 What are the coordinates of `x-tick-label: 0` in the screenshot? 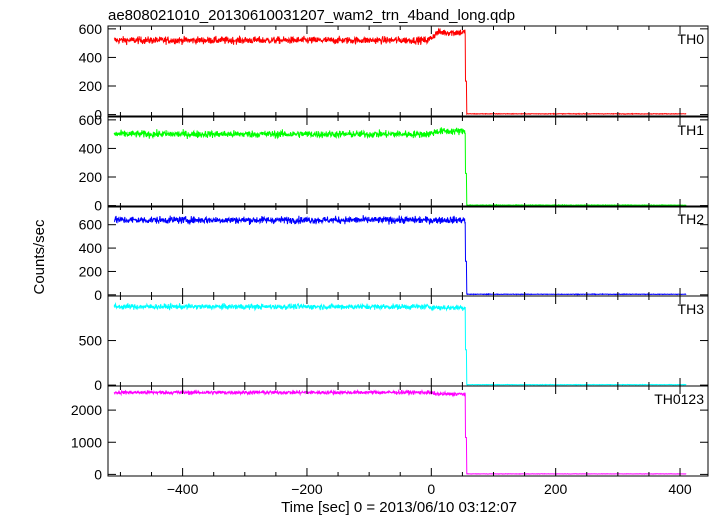 It's located at (431, 489).